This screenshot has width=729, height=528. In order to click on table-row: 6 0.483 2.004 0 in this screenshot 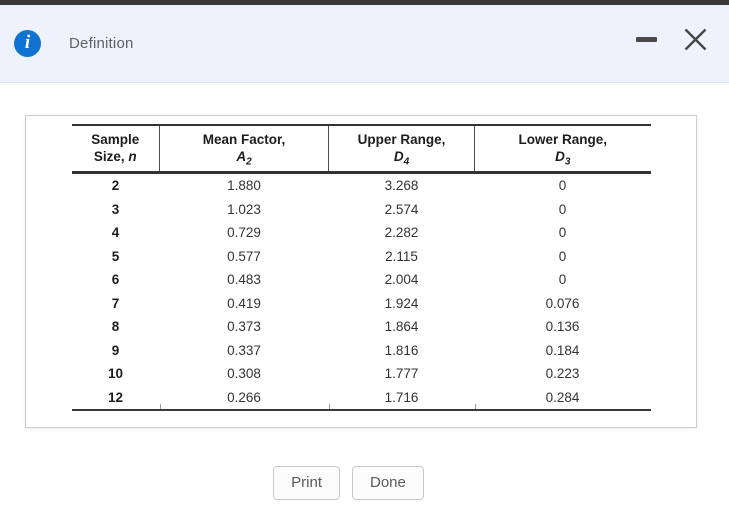, I will do `click(361, 280)`.